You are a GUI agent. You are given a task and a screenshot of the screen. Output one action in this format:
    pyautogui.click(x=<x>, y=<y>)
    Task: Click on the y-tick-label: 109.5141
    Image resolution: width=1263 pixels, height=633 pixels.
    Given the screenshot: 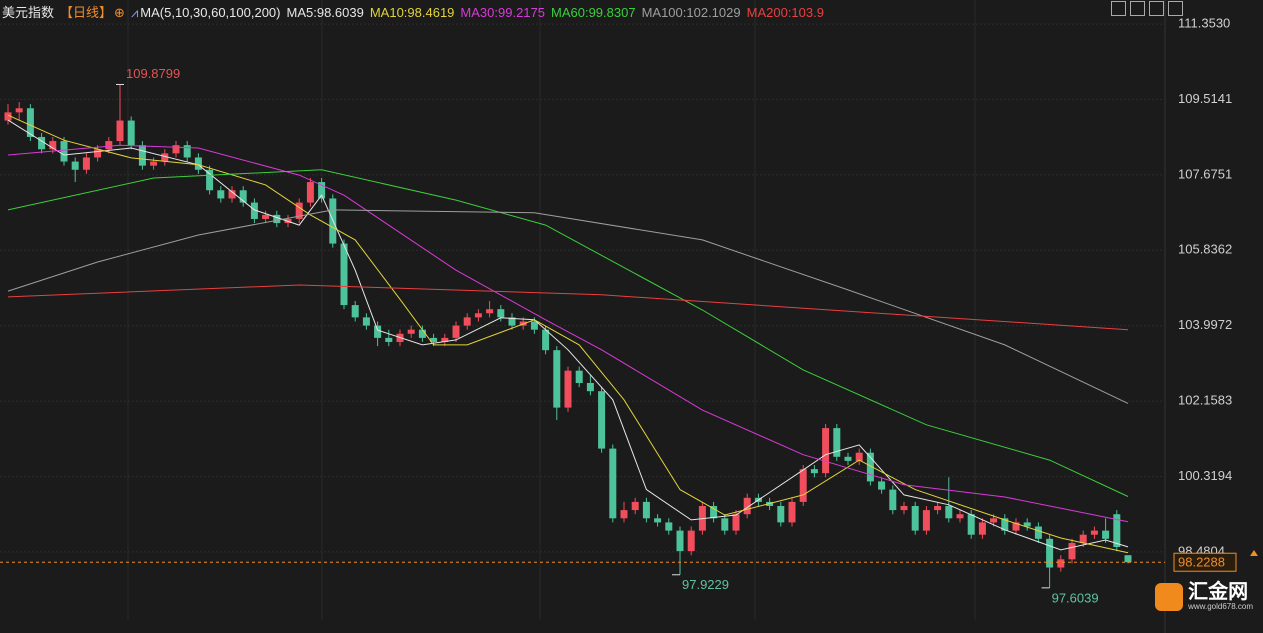 What is the action you would take?
    pyautogui.click(x=1205, y=98)
    